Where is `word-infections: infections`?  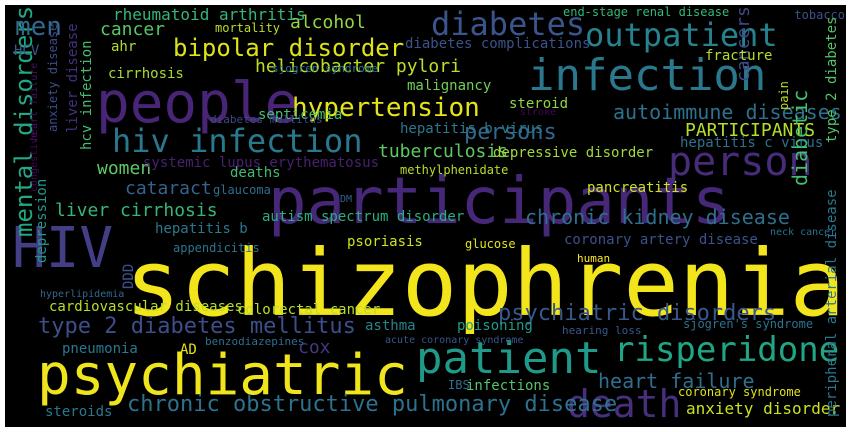 word-infections: infections is located at coordinates (508, 386).